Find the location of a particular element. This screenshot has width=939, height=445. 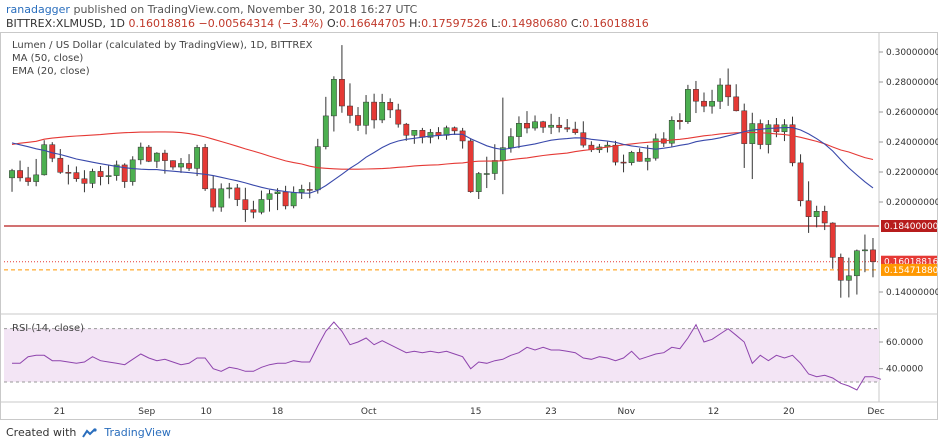

ma-50-line is located at coordinates (442, 150).